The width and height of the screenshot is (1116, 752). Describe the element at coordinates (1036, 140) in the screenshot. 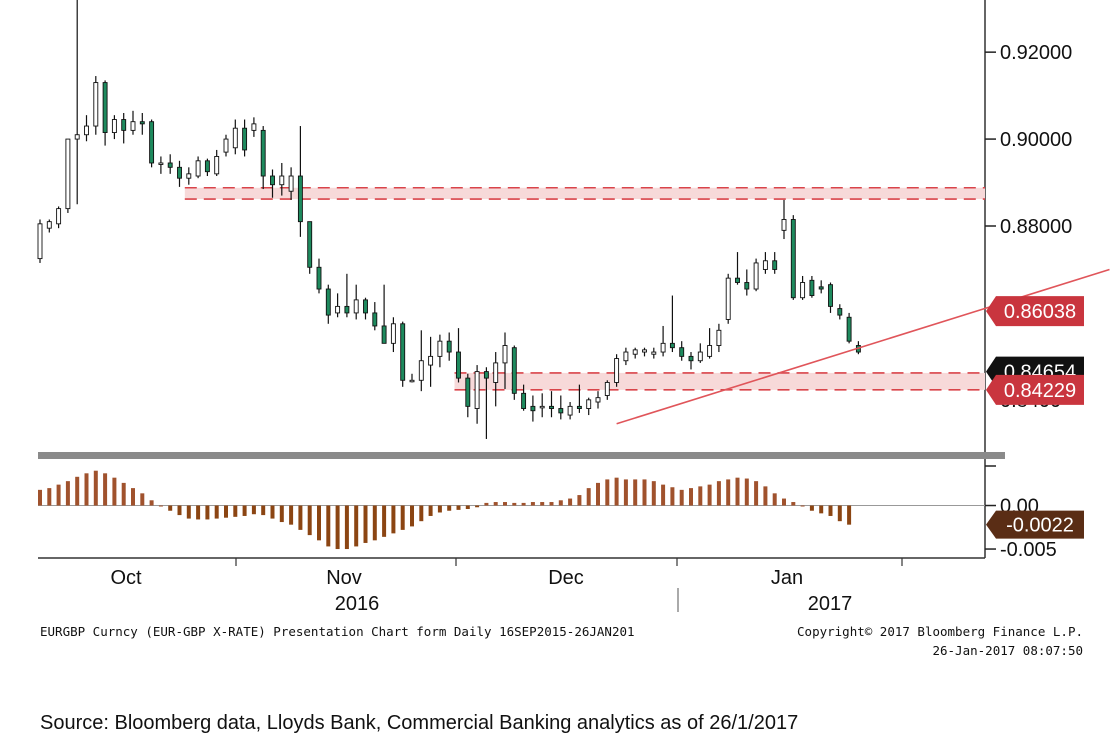

I see `price-tick-label: 0.90000` at that location.